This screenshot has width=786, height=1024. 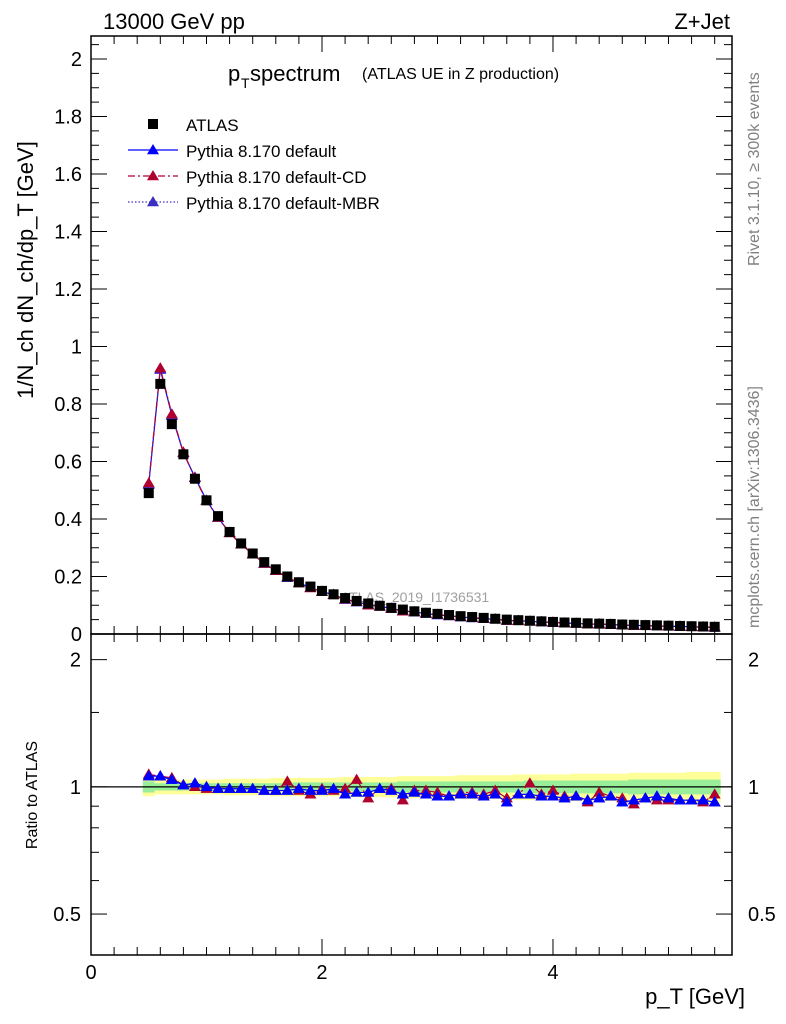 What do you see at coordinates (32, 795) in the screenshot?
I see `ratio-y-axis-label-text: Ratio to ATLAS` at bounding box center [32, 795].